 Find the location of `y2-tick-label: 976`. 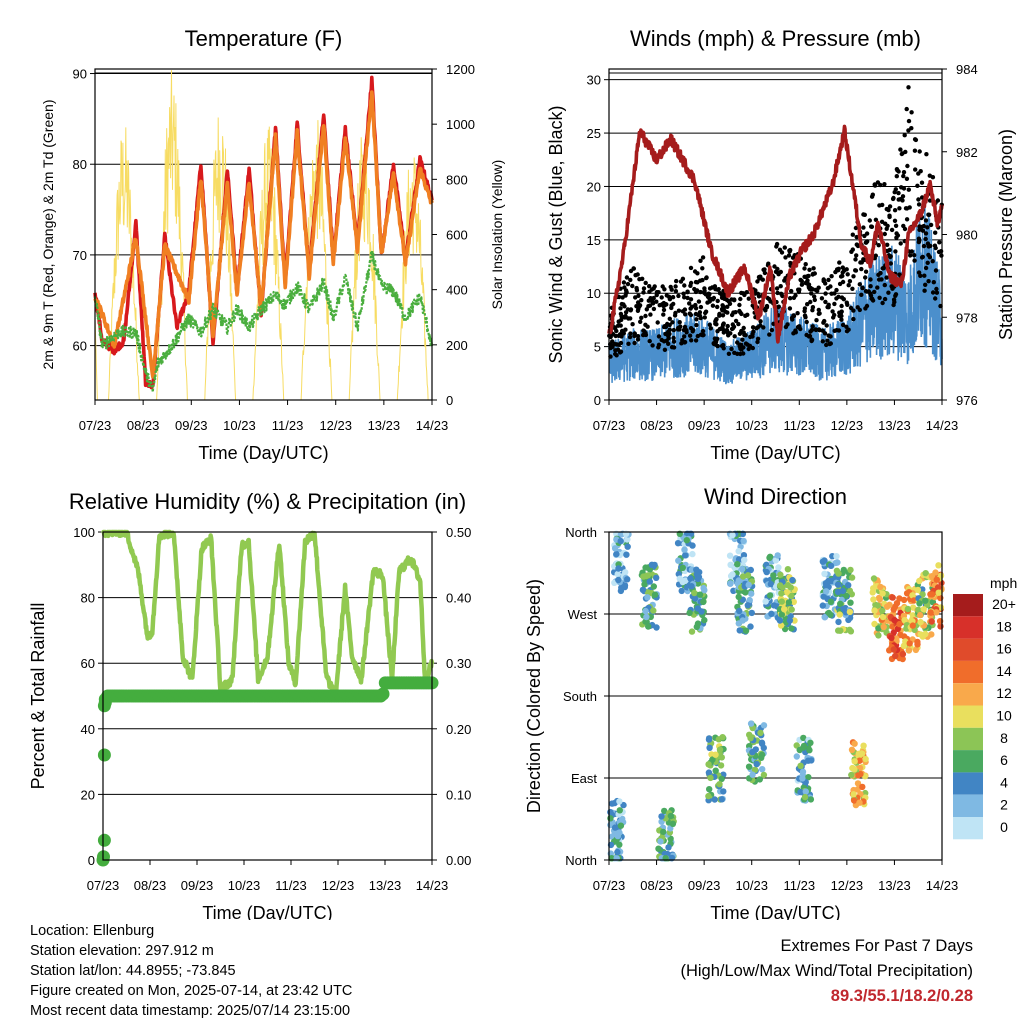

y2-tick-label: 976 is located at coordinates (967, 400).